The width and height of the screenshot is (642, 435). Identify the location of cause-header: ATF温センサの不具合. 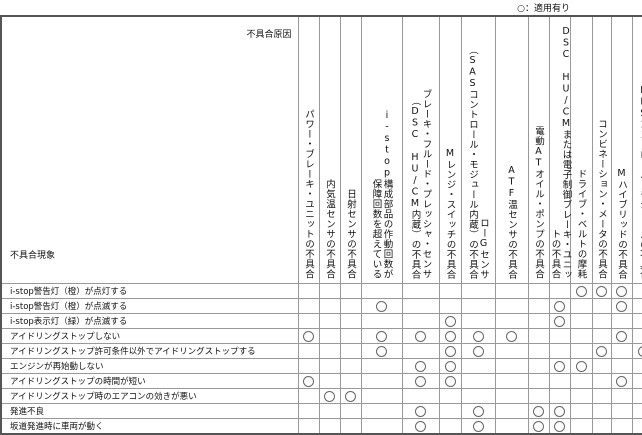
(511, 149).